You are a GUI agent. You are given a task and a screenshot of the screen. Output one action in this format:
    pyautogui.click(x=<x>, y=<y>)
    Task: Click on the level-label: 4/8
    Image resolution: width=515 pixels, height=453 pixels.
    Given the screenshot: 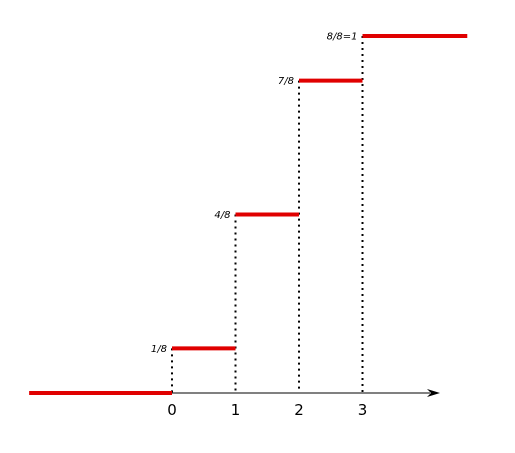 What is the action you would take?
    pyautogui.click(x=222, y=215)
    